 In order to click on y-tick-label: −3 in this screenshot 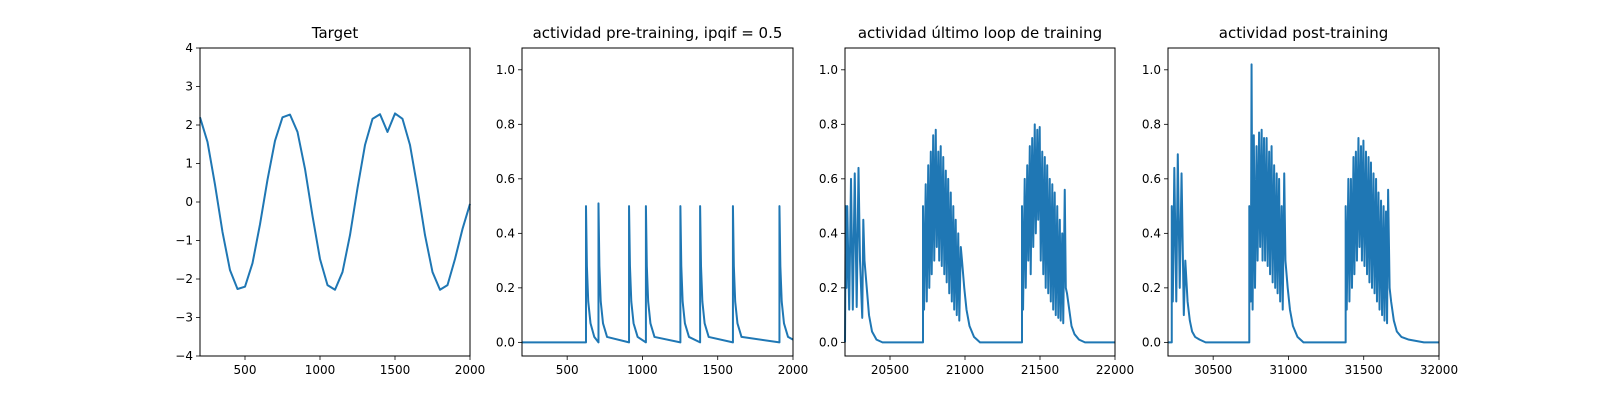, I will do `click(184, 318)`.